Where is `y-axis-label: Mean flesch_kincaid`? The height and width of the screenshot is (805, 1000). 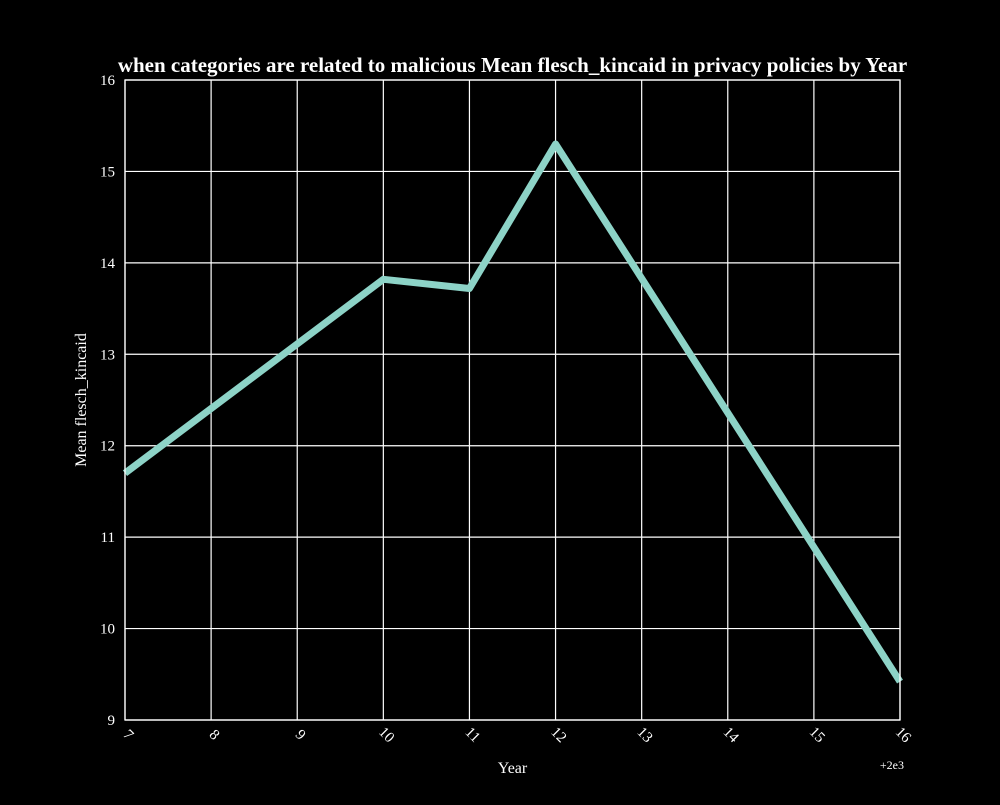 y-axis-label: Mean flesch_kincaid is located at coordinates (81, 400).